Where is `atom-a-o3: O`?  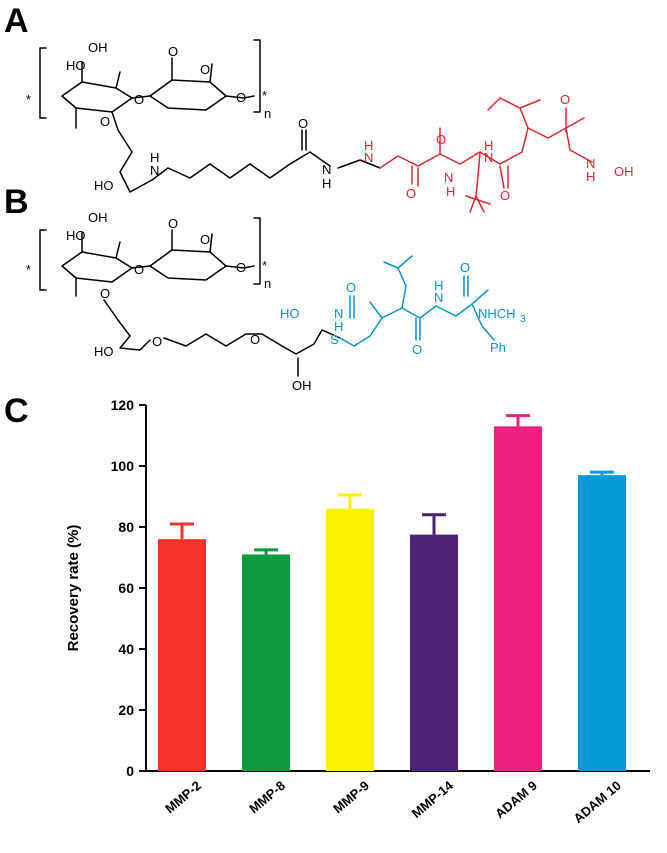
atom-a-o3: O is located at coordinates (205, 69).